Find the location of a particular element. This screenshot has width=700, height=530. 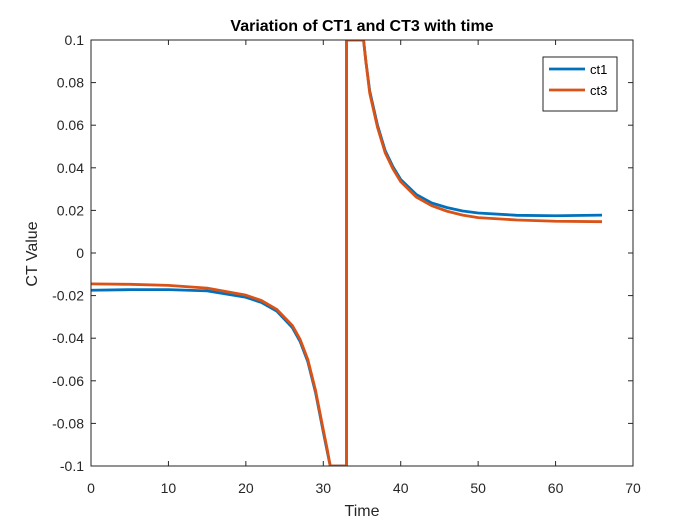

x-tick-label: 70 is located at coordinates (633, 488).